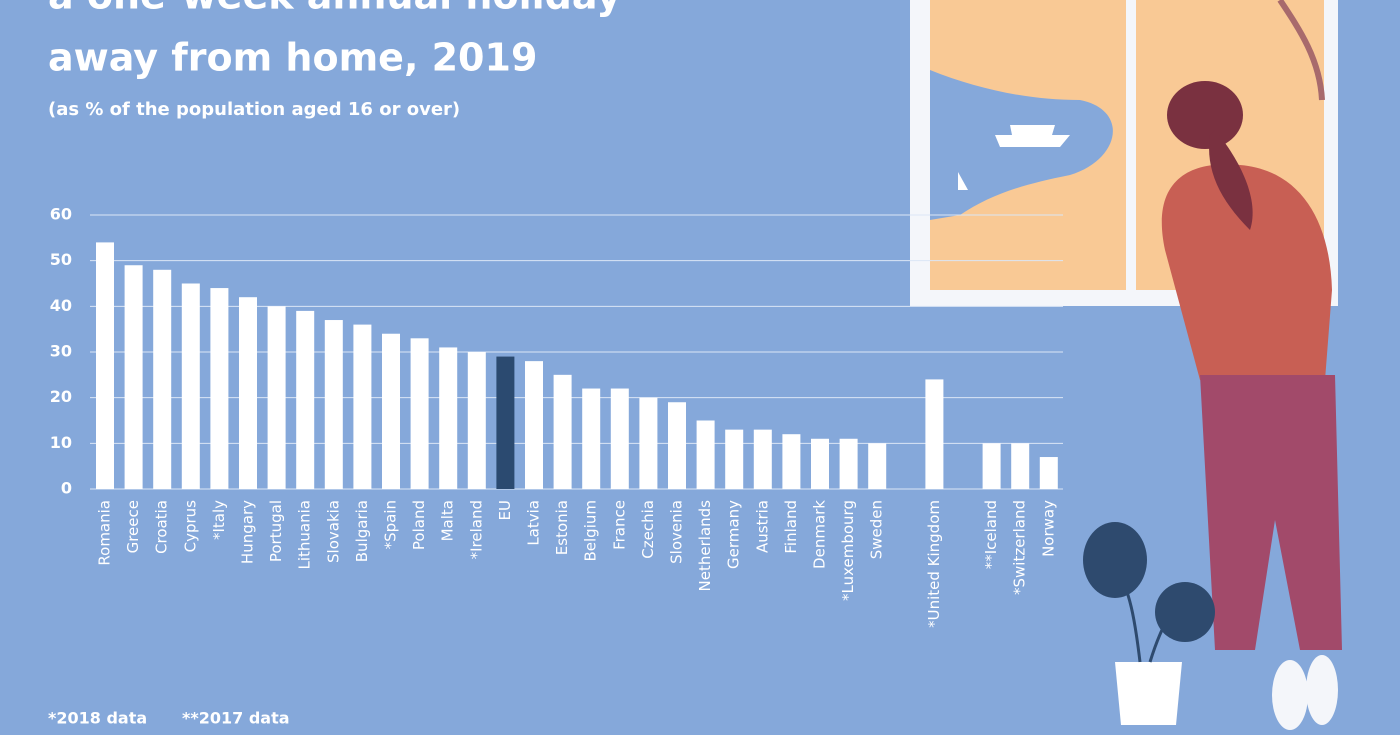 The image size is (1400, 735). Describe the element at coordinates (190, 526) in the screenshot. I see `x-tick-label: Cyprus` at that location.